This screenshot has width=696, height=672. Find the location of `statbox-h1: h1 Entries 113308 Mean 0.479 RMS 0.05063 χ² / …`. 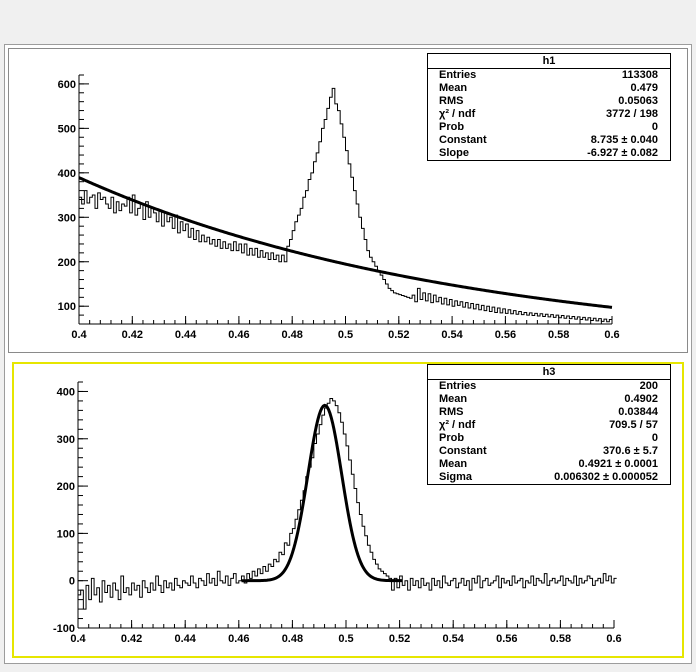

statbox-h1: h1 Entries 113308 Mean 0.479 RMS 0.05063 χ² / … is located at coordinates (549, 107).